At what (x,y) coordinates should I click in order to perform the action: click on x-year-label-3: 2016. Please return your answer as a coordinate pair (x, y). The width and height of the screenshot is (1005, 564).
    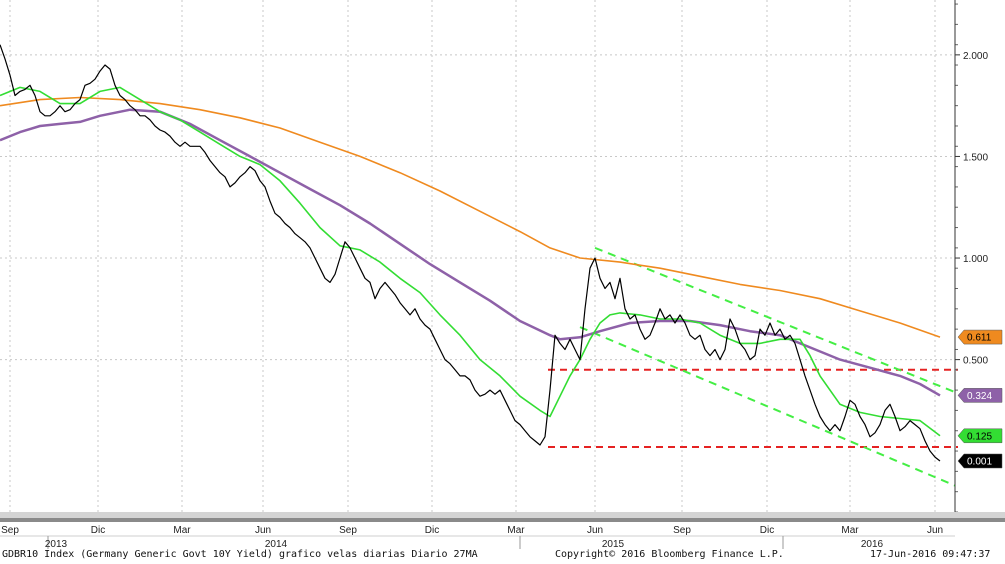
    Looking at the image, I should click on (872, 544).